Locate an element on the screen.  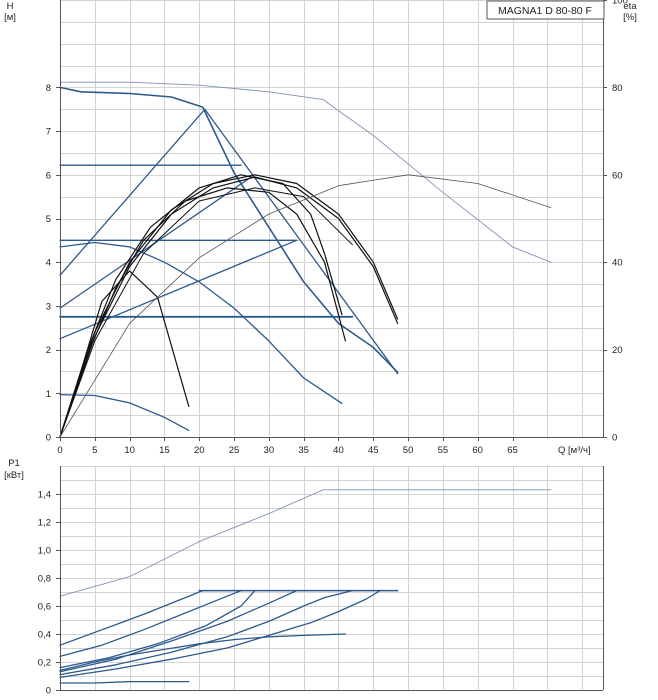
head-axis-label: H is located at coordinates (10, 6).